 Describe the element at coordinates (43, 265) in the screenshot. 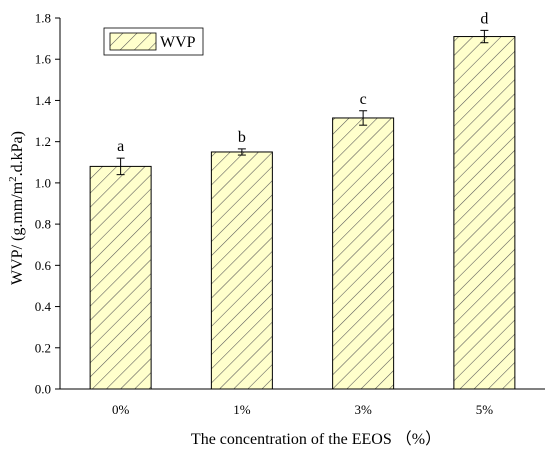

I see `y-tick-label: 0.6` at that location.